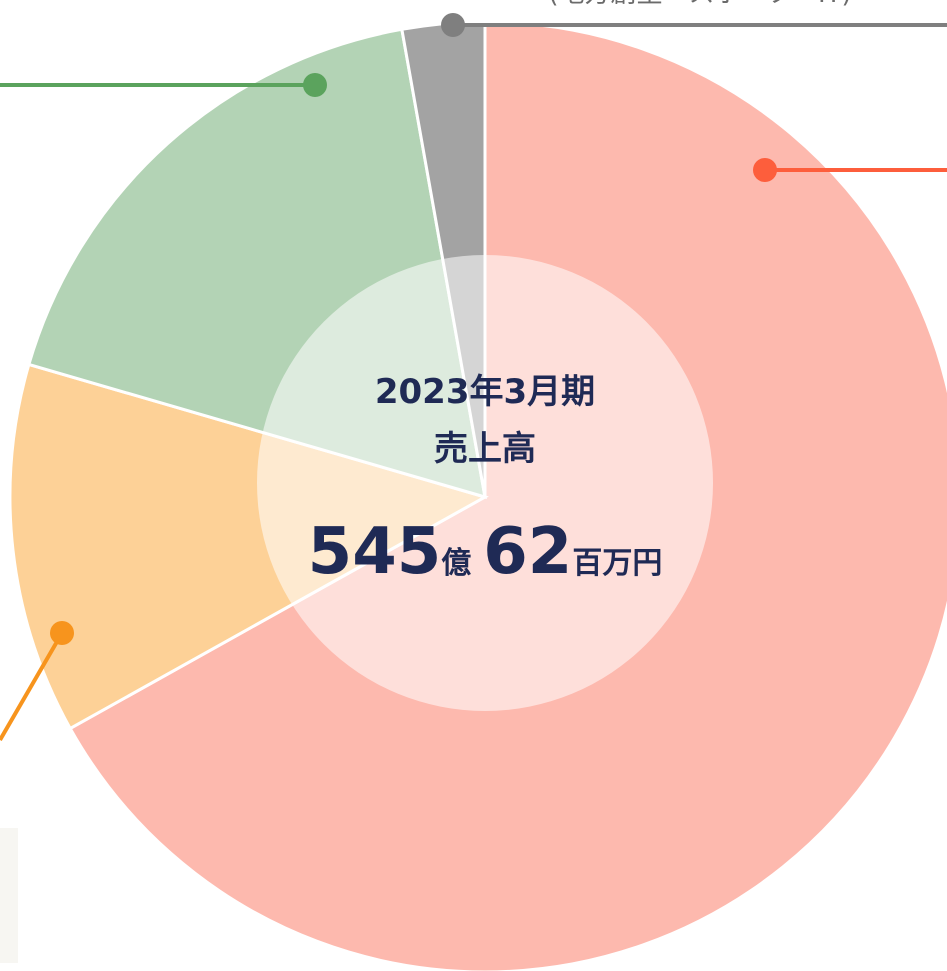  What do you see at coordinates (32, 686) in the screenshot?
I see `leader-line` at bounding box center [32, 686].